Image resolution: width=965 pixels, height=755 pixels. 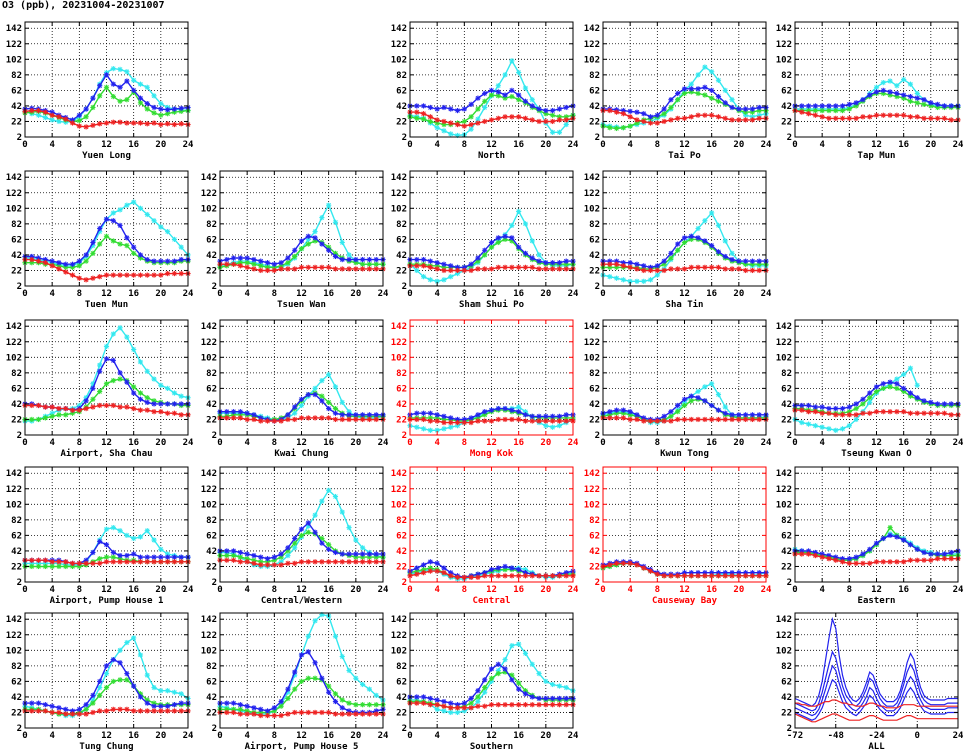 I want to click on y-tick-label: 22, so click(x=786, y=420).